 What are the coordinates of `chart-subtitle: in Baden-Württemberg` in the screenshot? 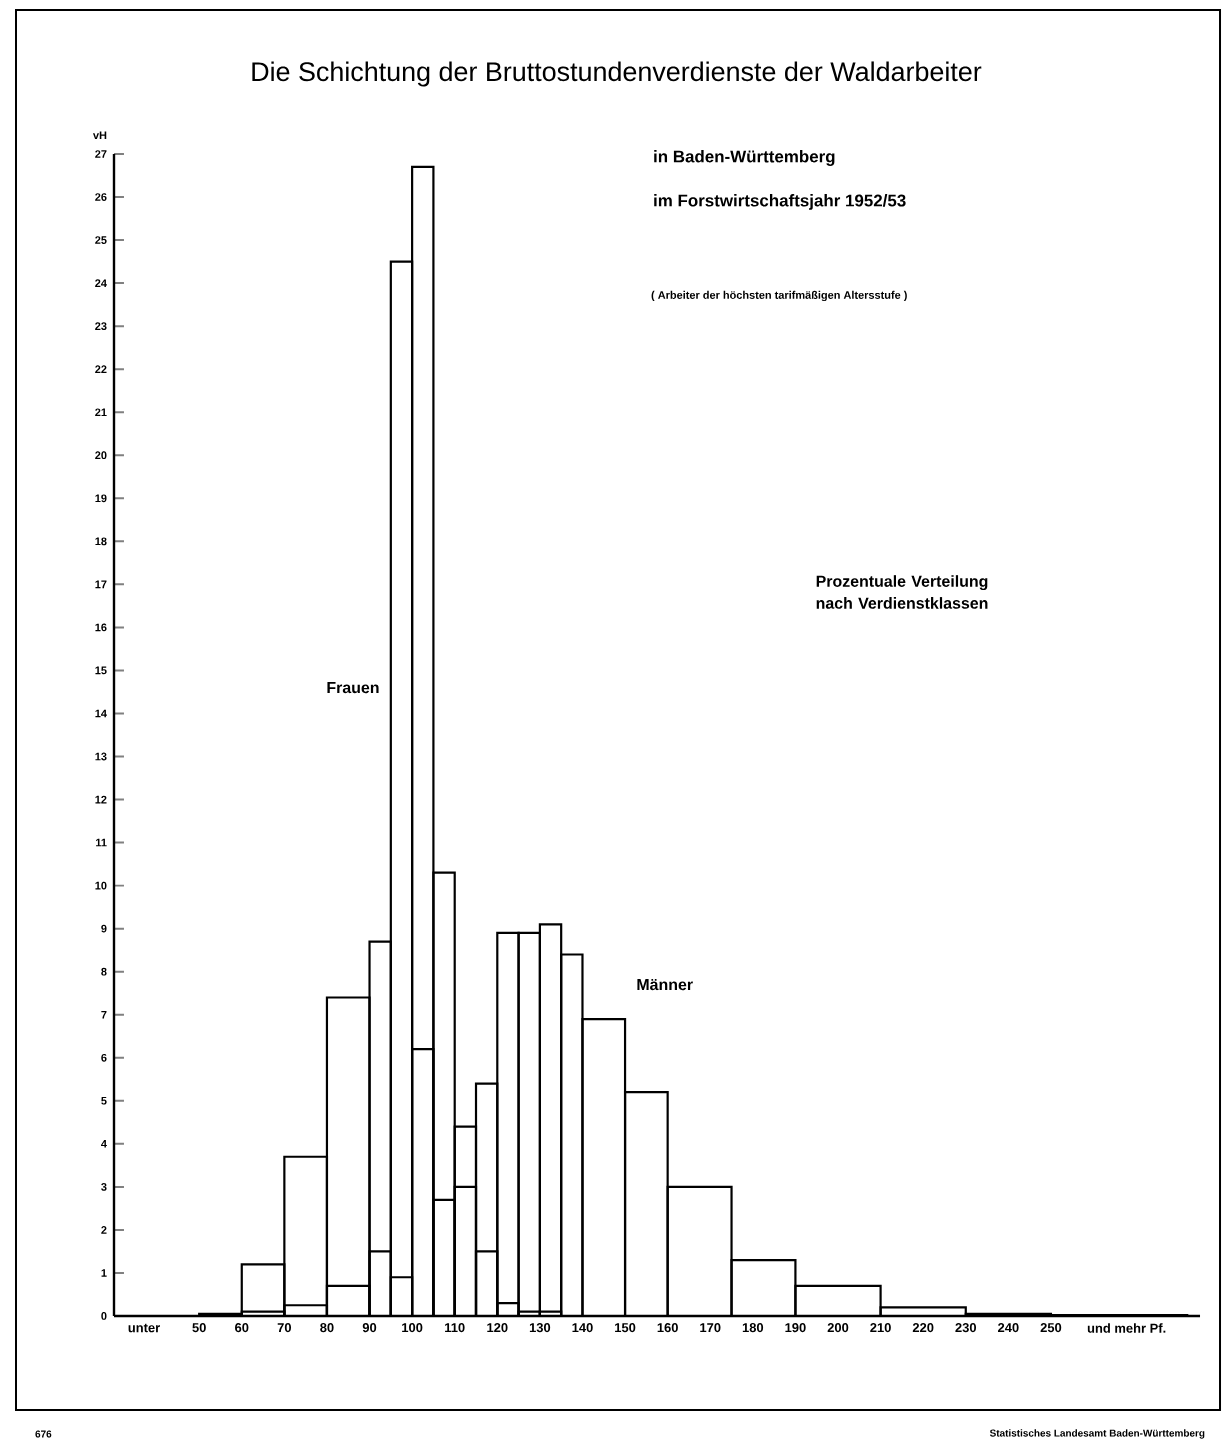 It's located at (744, 158).